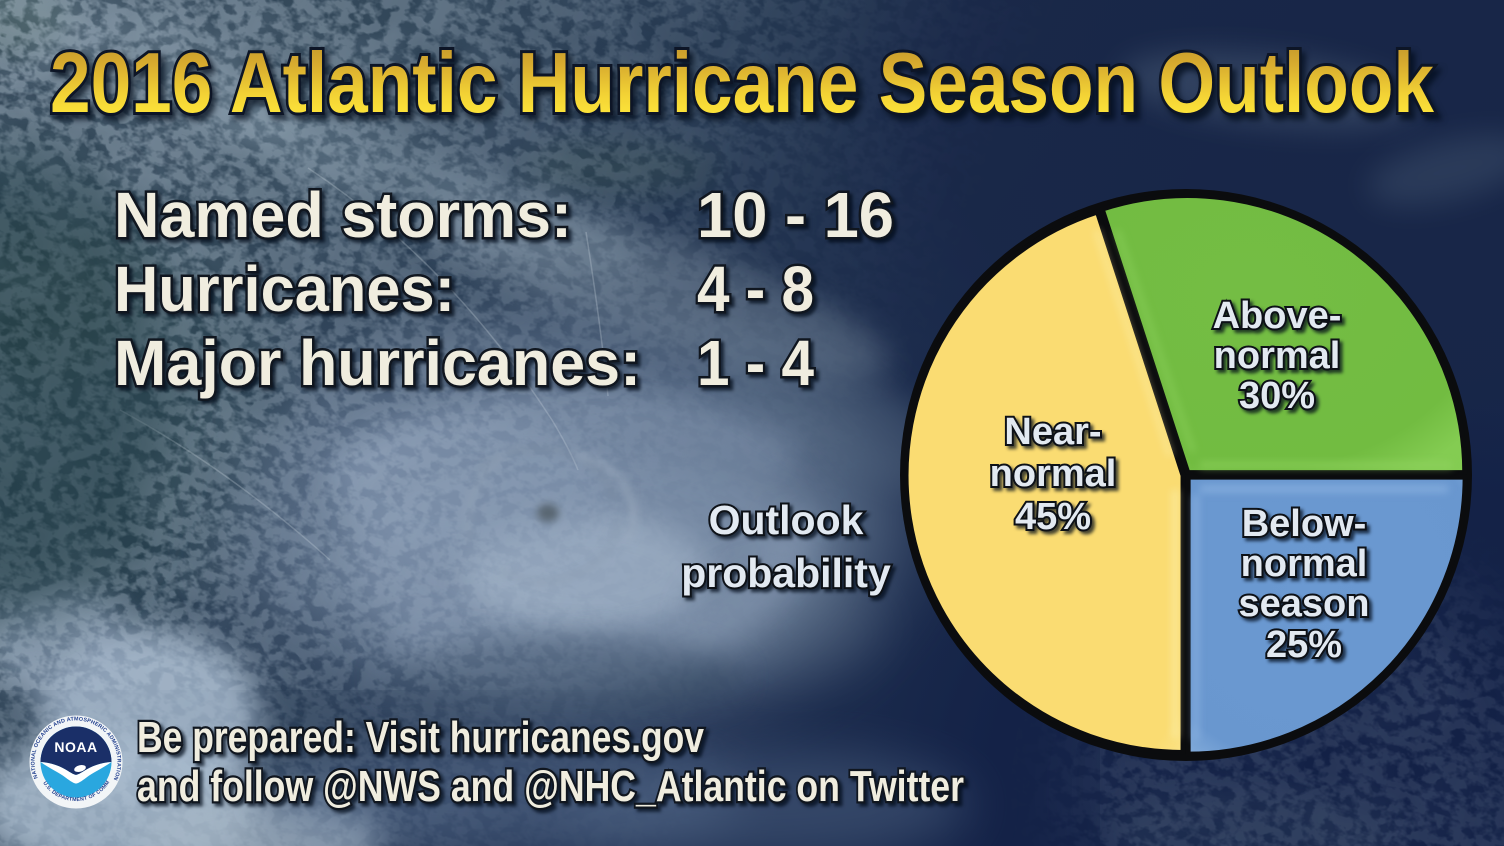  I want to click on svg-text: NOAA, so click(75, 747).